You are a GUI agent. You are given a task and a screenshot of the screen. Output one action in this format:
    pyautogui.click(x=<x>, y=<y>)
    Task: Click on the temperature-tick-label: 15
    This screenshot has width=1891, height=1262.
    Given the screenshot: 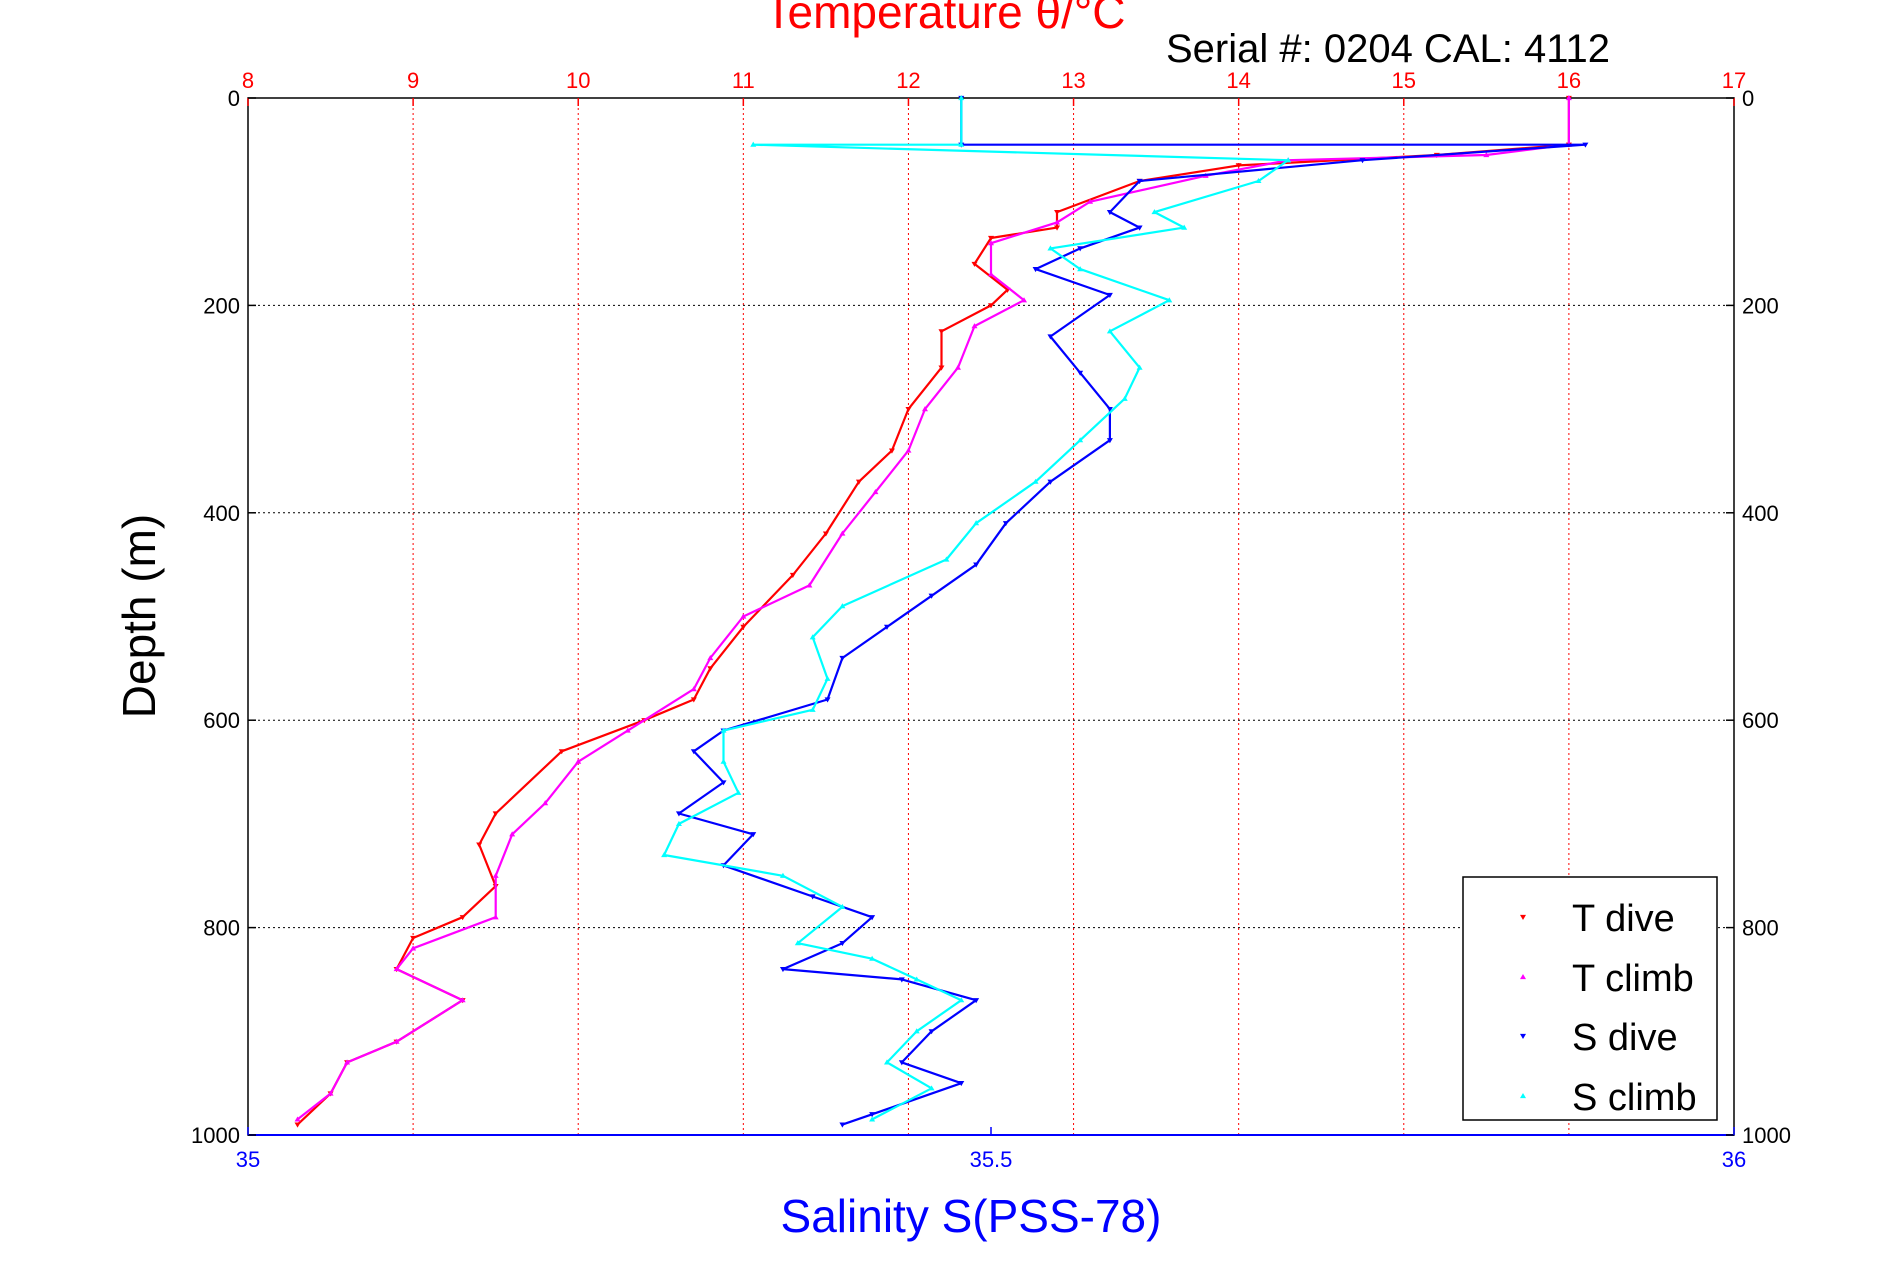 What is the action you would take?
    pyautogui.click(x=1404, y=80)
    